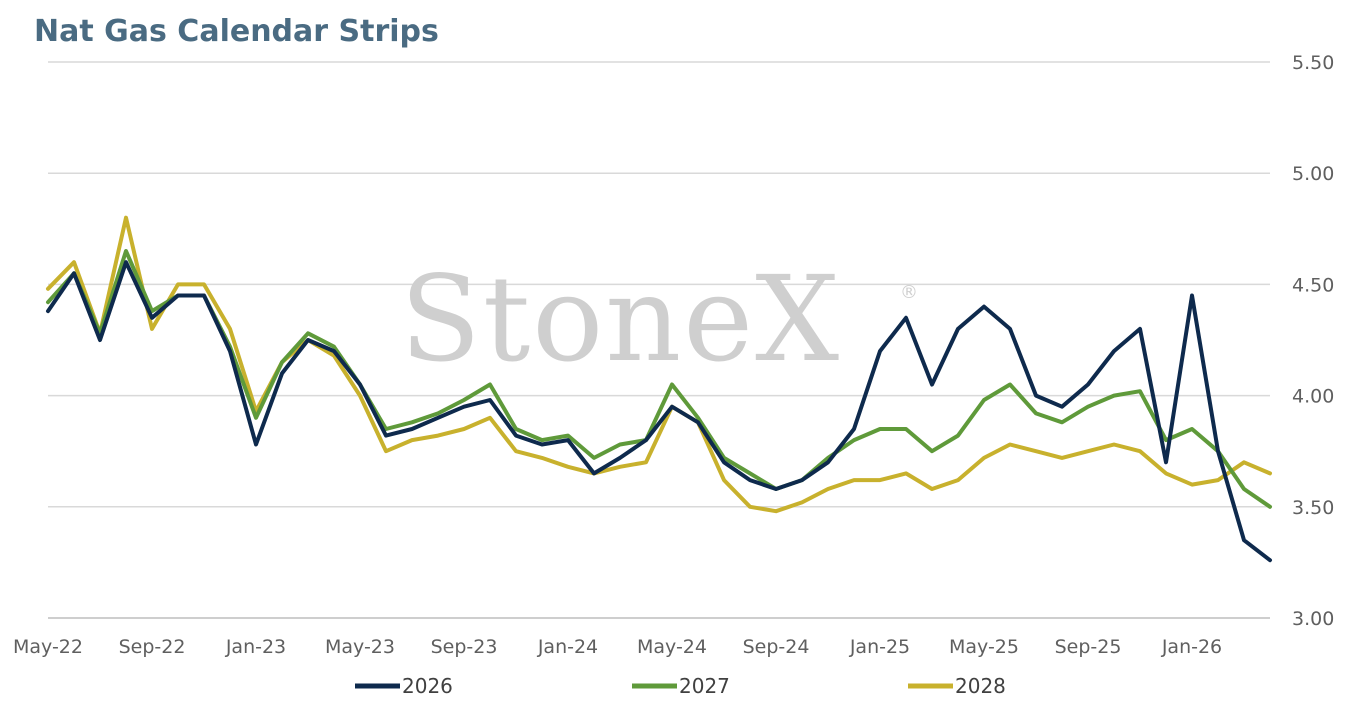 The image size is (1350, 707). What do you see at coordinates (980, 686) in the screenshot?
I see `legend-label-2028: 2028` at bounding box center [980, 686].